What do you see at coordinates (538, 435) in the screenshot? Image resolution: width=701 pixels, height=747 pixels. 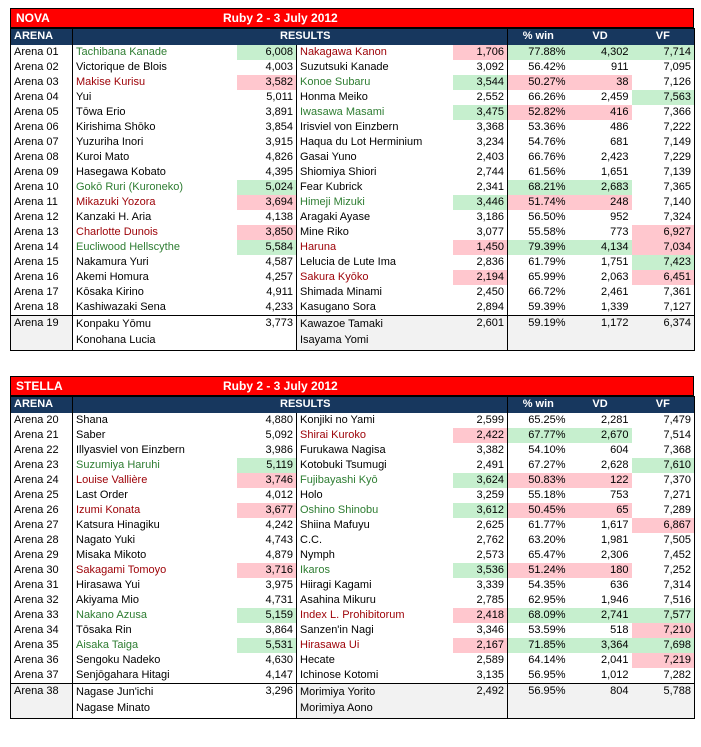 I see `win-percent: 67.77%` at bounding box center [538, 435].